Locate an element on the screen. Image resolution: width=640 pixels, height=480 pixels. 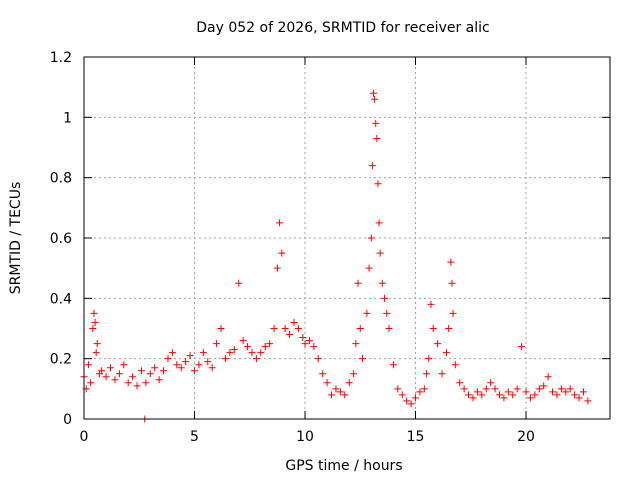
y-tick-label: 0.6 is located at coordinates (61, 239).